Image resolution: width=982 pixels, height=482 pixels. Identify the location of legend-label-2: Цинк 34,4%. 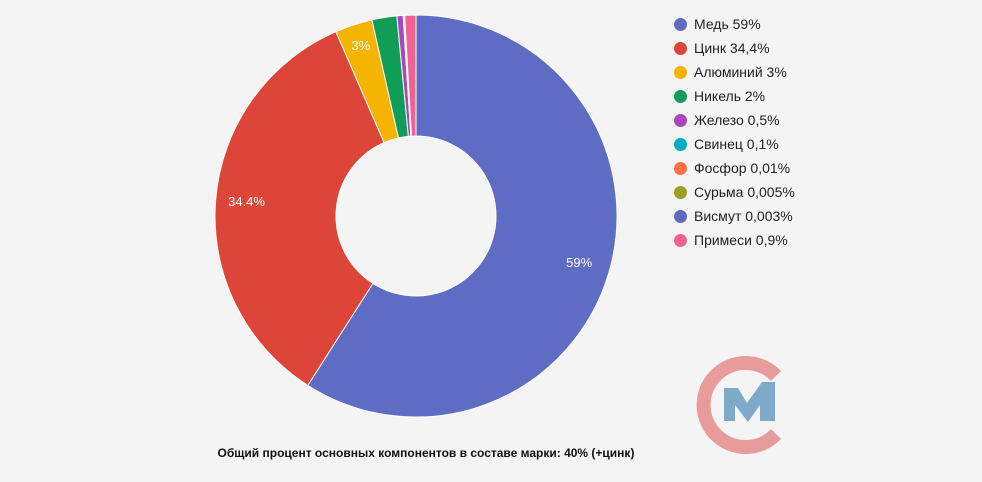
(732, 48).